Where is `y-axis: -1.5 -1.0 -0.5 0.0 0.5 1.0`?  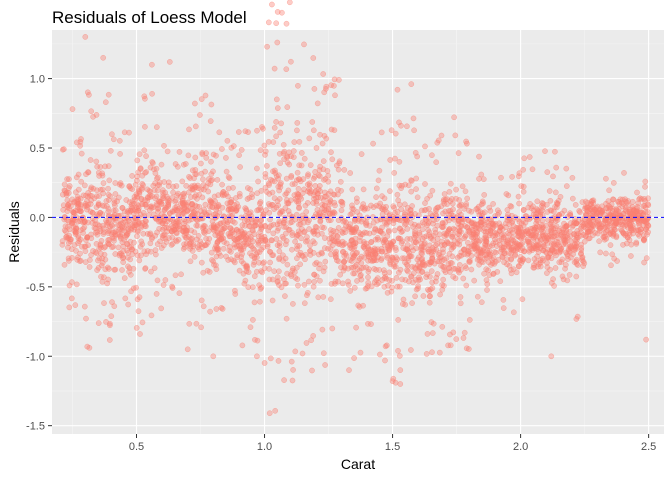
y-axis: -1.5 -1.0 -0.5 0.0 0.5 1.0 is located at coordinates (39, 253).